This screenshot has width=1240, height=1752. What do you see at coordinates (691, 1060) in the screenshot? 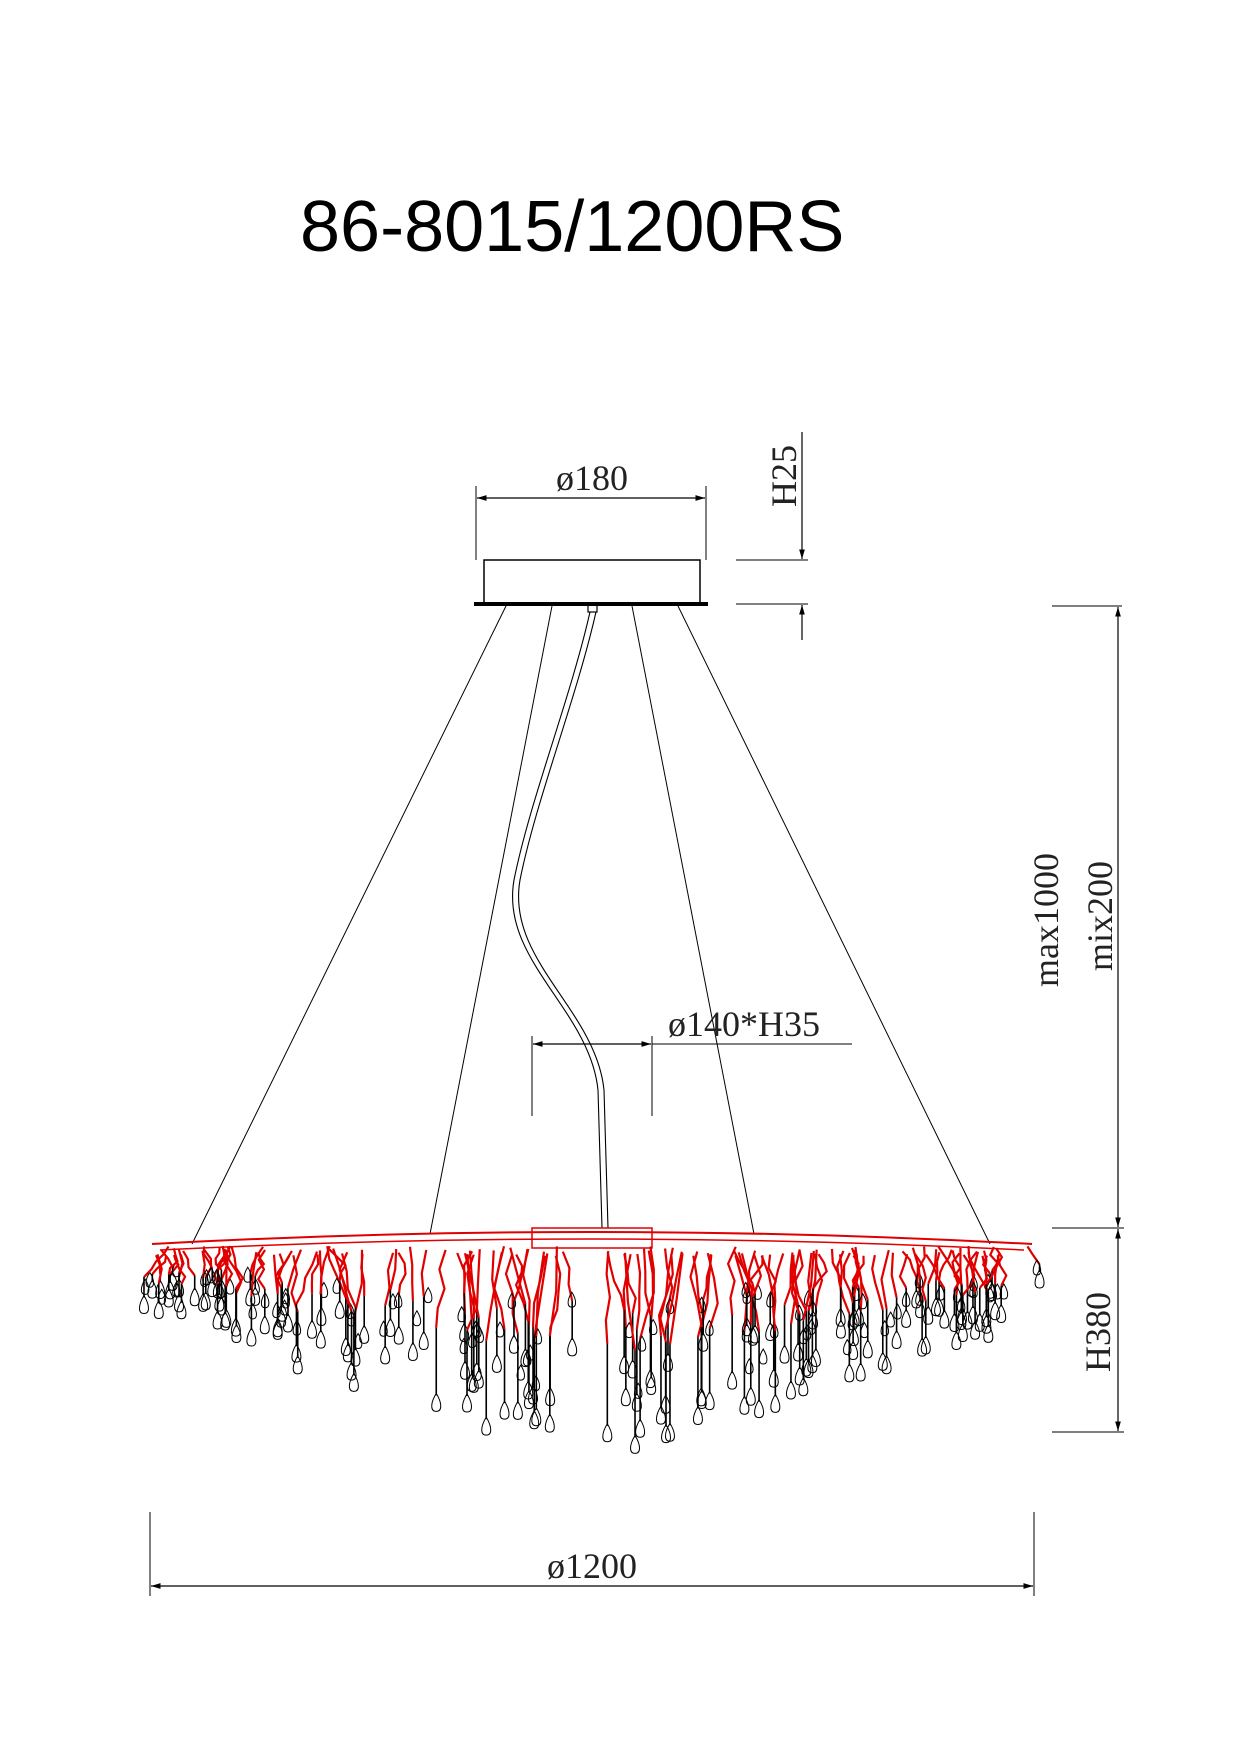
I see `center-plate-dimension: ø140*H35` at bounding box center [691, 1060].